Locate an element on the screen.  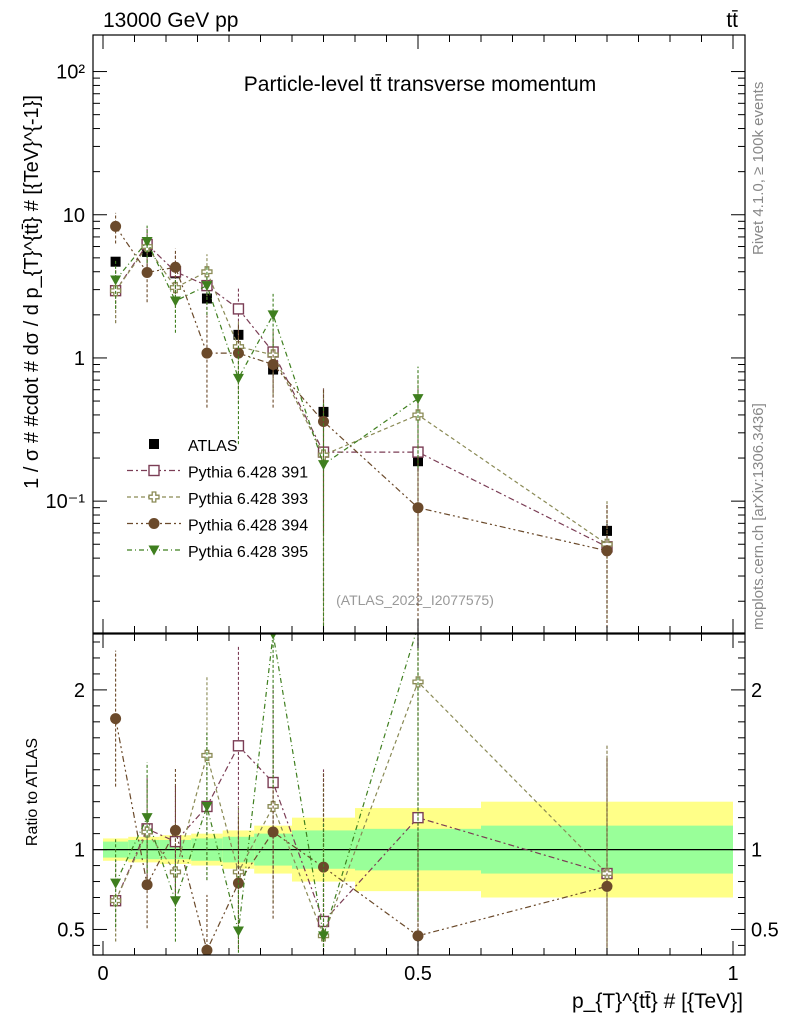
chart-title: Particle-level tt̄ transverse momentum is located at coordinates (420, 84).